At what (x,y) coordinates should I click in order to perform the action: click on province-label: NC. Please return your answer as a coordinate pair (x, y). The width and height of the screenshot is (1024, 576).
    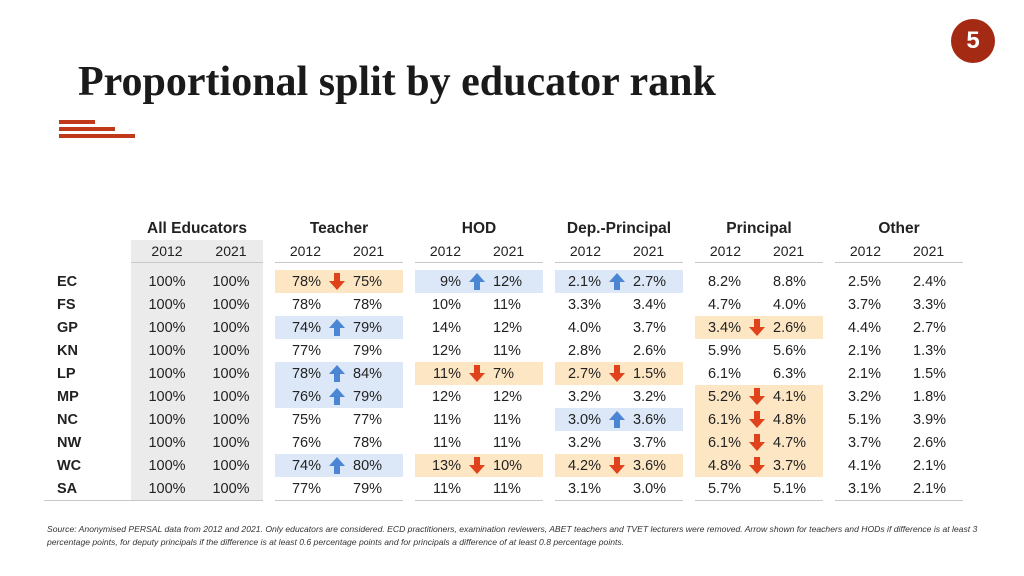
    Looking at the image, I should click on (67, 419).